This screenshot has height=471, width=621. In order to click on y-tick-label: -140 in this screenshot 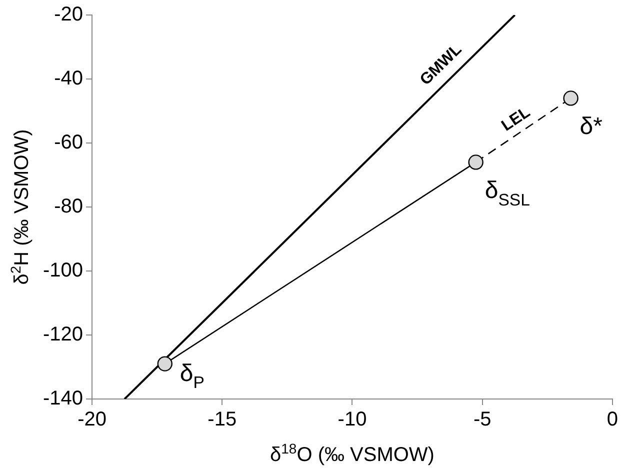, I will do `click(63, 399)`.